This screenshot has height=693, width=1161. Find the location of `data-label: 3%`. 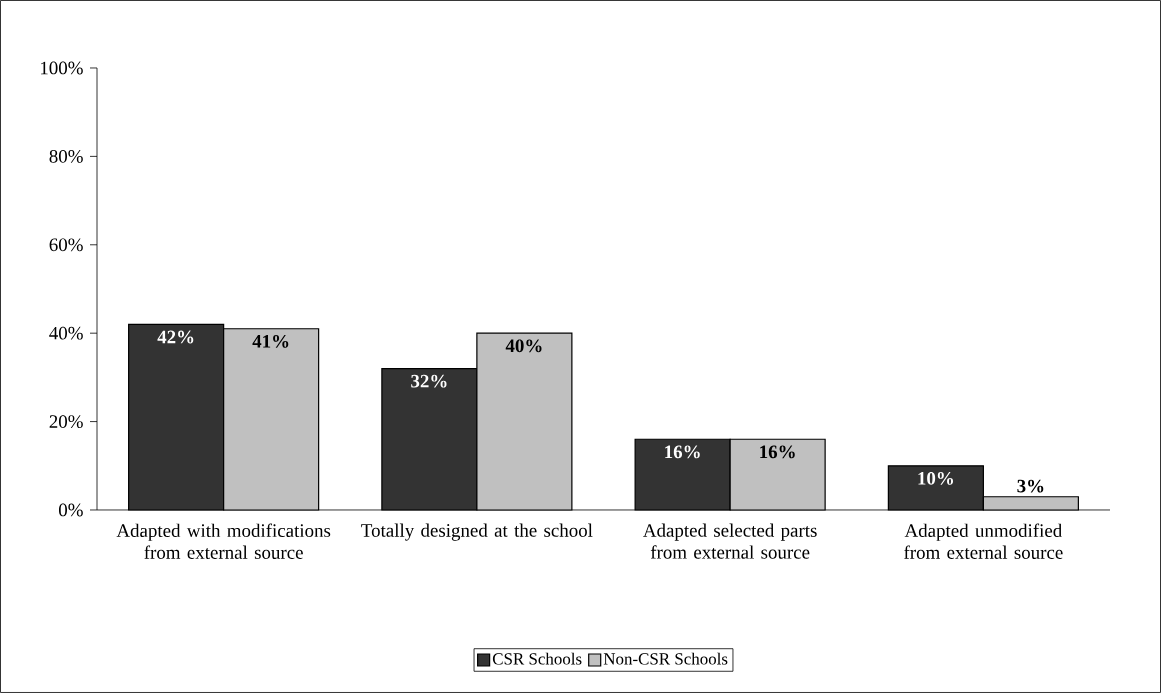

data-label: 3% is located at coordinates (1030, 486).